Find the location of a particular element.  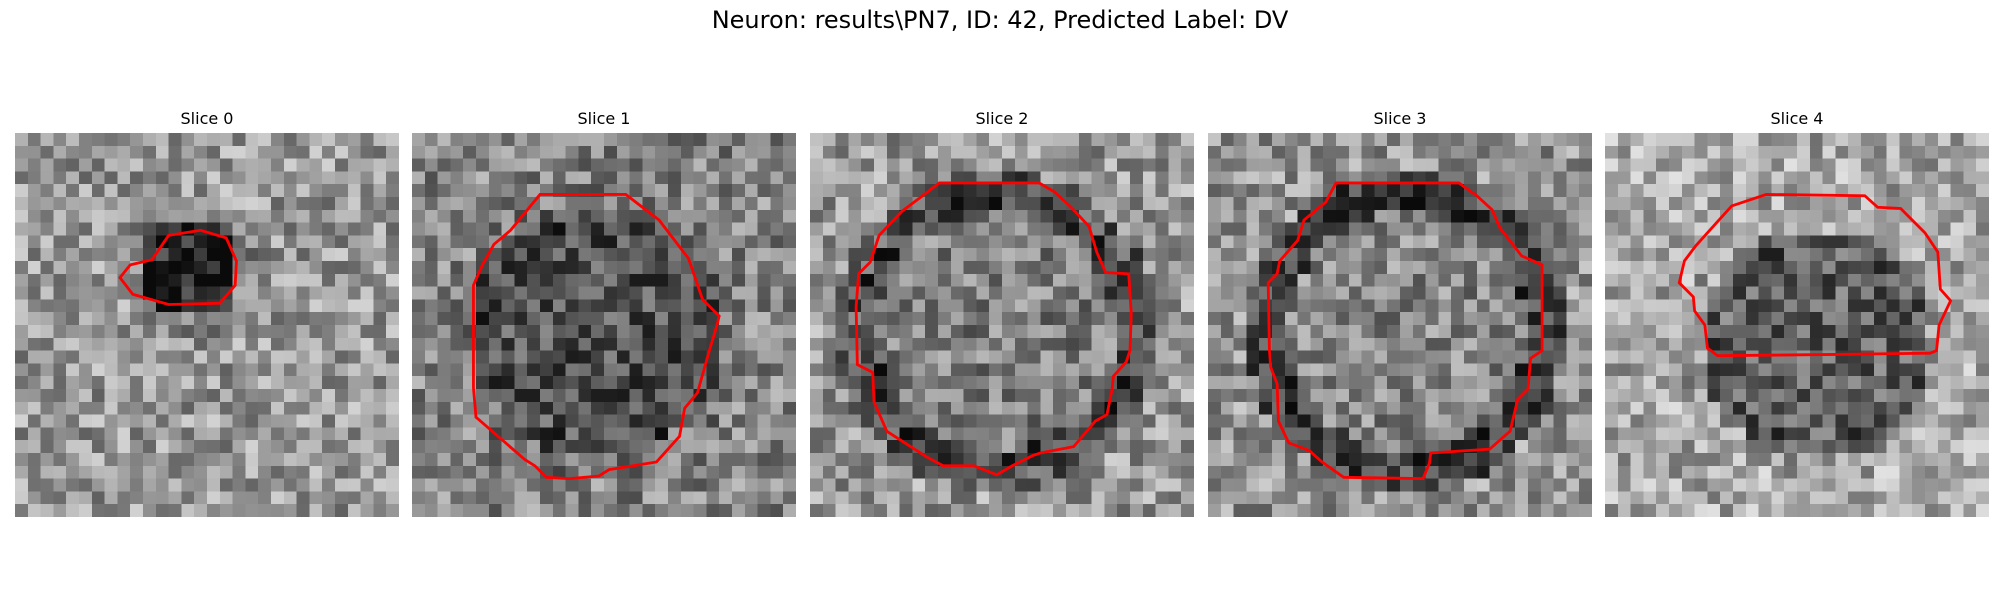

slice-title-2: Slice 2 is located at coordinates (1002, 118).